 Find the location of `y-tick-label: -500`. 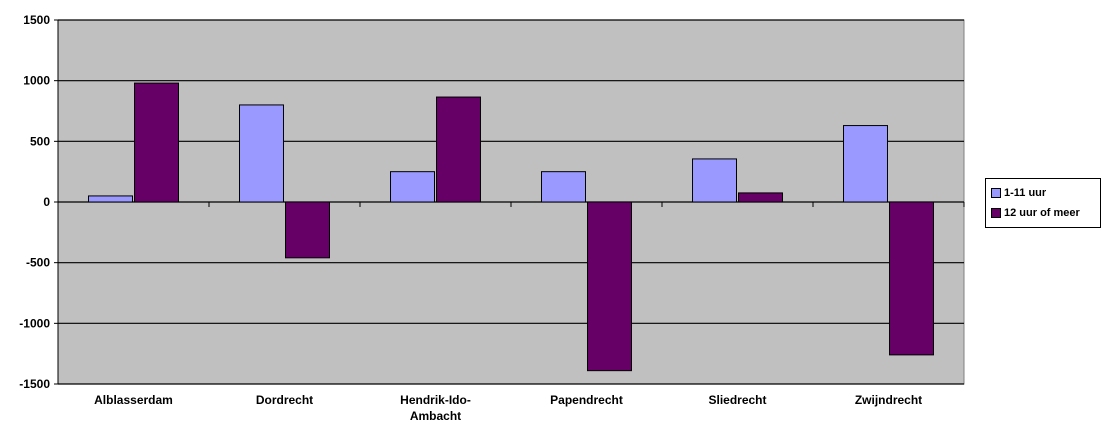

y-tick-label: -500 is located at coordinates (38, 263).